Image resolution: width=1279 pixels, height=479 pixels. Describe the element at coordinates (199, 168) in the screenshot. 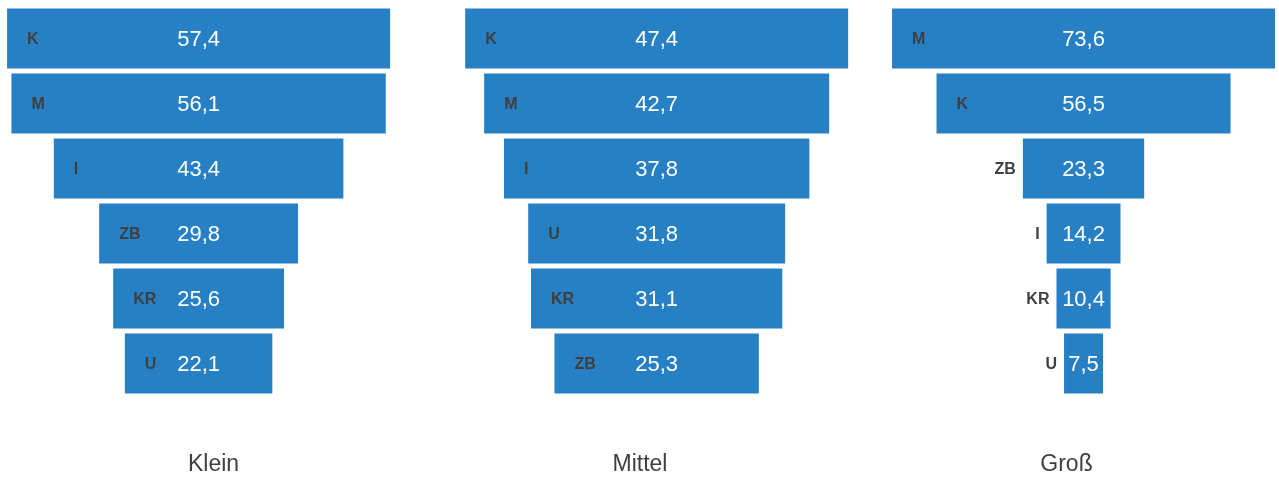

I see `data-label: 43,4` at that location.